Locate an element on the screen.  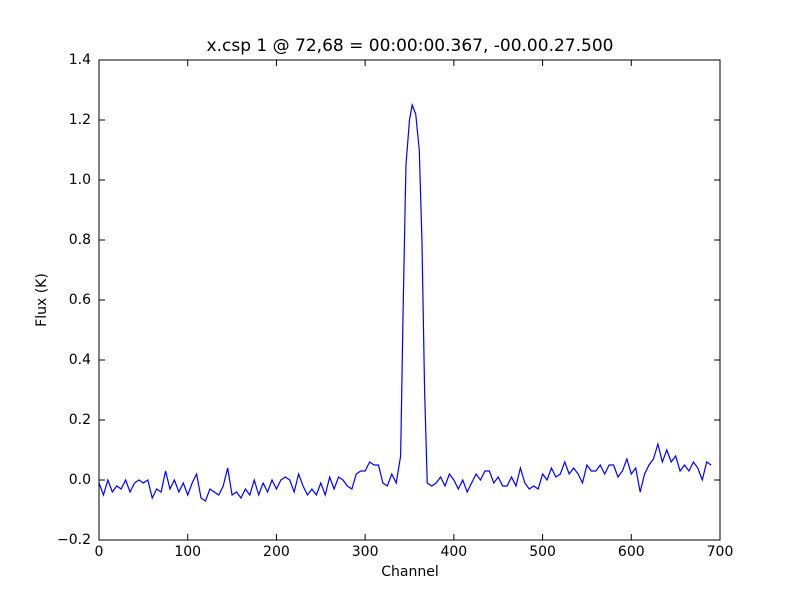
y-axis-label: Flux (K) is located at coordinates (42, 300).